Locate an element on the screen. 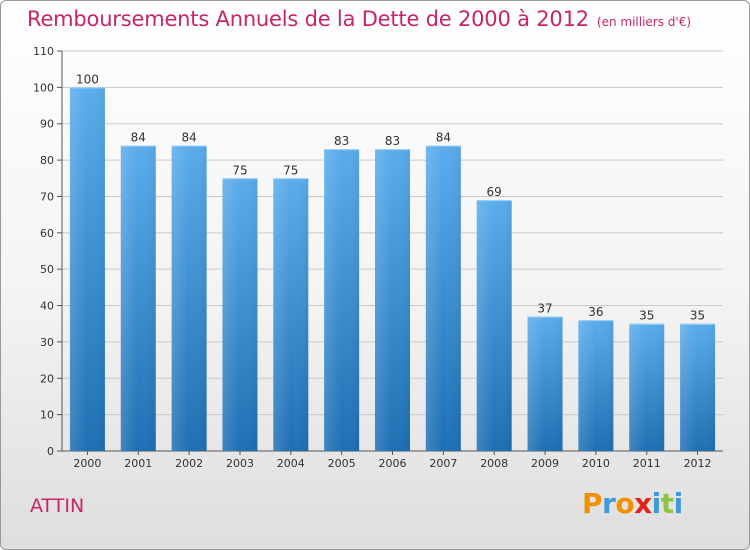  y-tick-label: 60 is located at coordinates (47, 233).